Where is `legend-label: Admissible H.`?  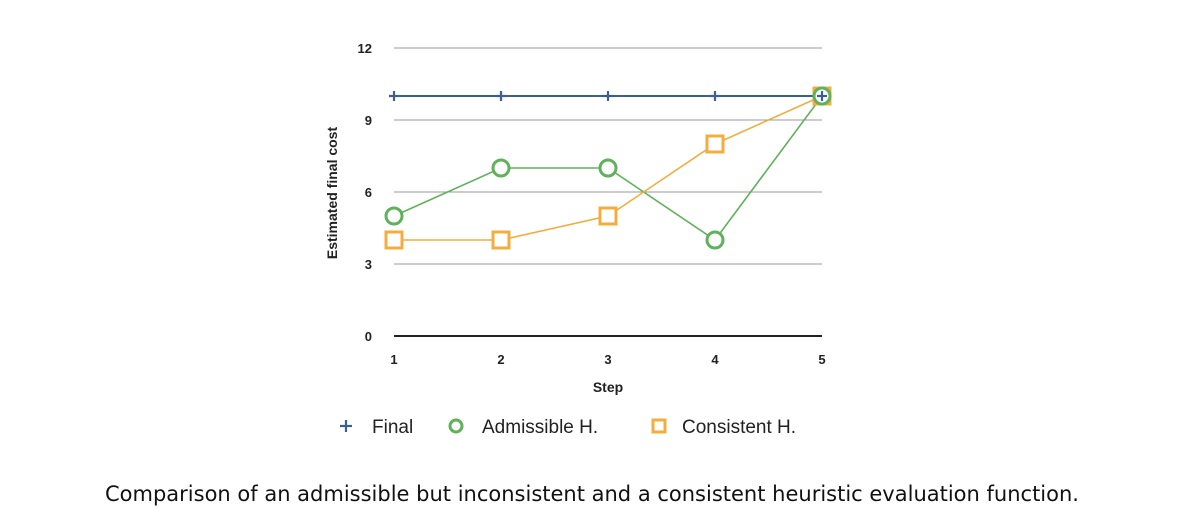
legend-label: Admissible H. is located at coordinates (540, 427).